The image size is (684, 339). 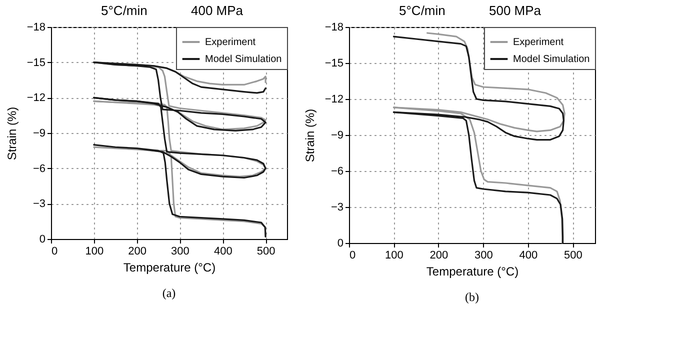 I want to click on text: 400 MPa, so click(x=217, y=10).